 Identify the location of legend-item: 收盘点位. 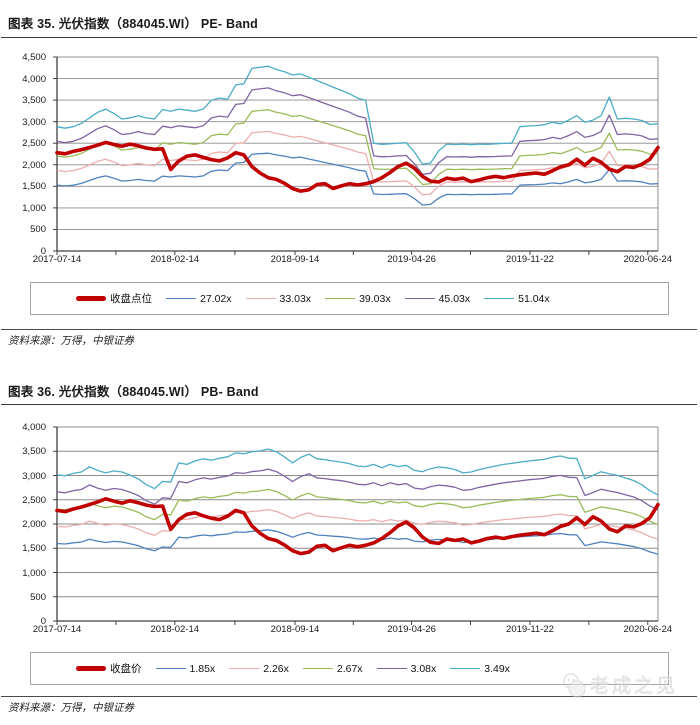
(114, 298).